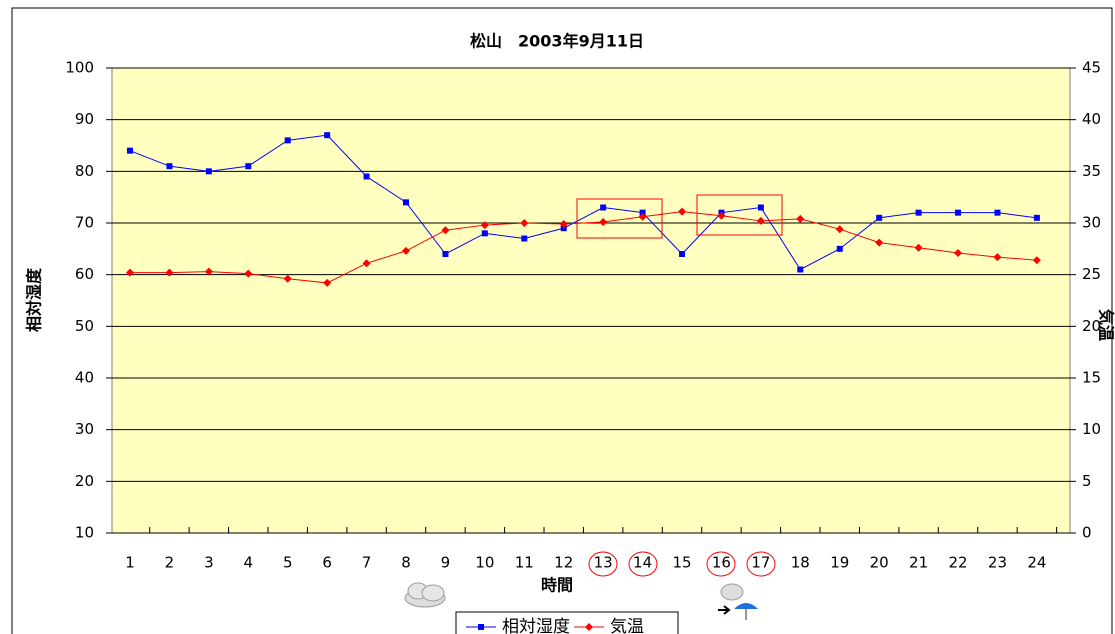  What do you see at coordinates (484, 563) in the screenshot?
I see `x-tick-label: 10` at bounding box center [484, 563].